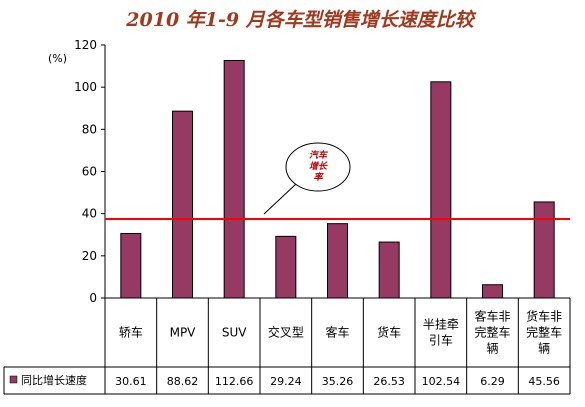 This screenshot has height=407, width=585. What do you see at coordinates (57, 58) in the screenshot?
I see `y-axis-unit: (%)` at bounding box center [57, 58].